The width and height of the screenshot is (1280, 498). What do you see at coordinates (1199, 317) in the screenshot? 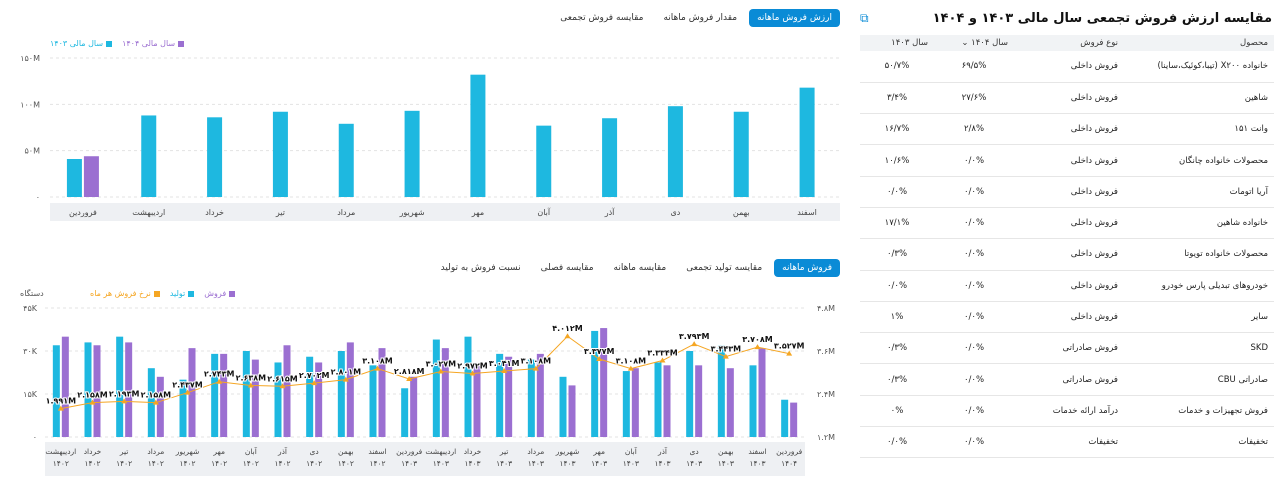
I see `cell-product: سایر` at bounding box center [1199, 317].